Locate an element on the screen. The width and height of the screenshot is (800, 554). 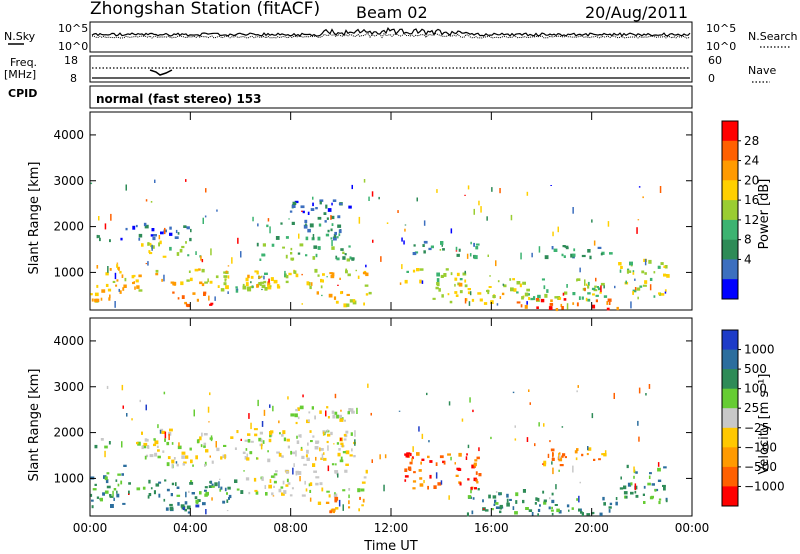
colorbar-swatch is located at coordinates (730, 398).